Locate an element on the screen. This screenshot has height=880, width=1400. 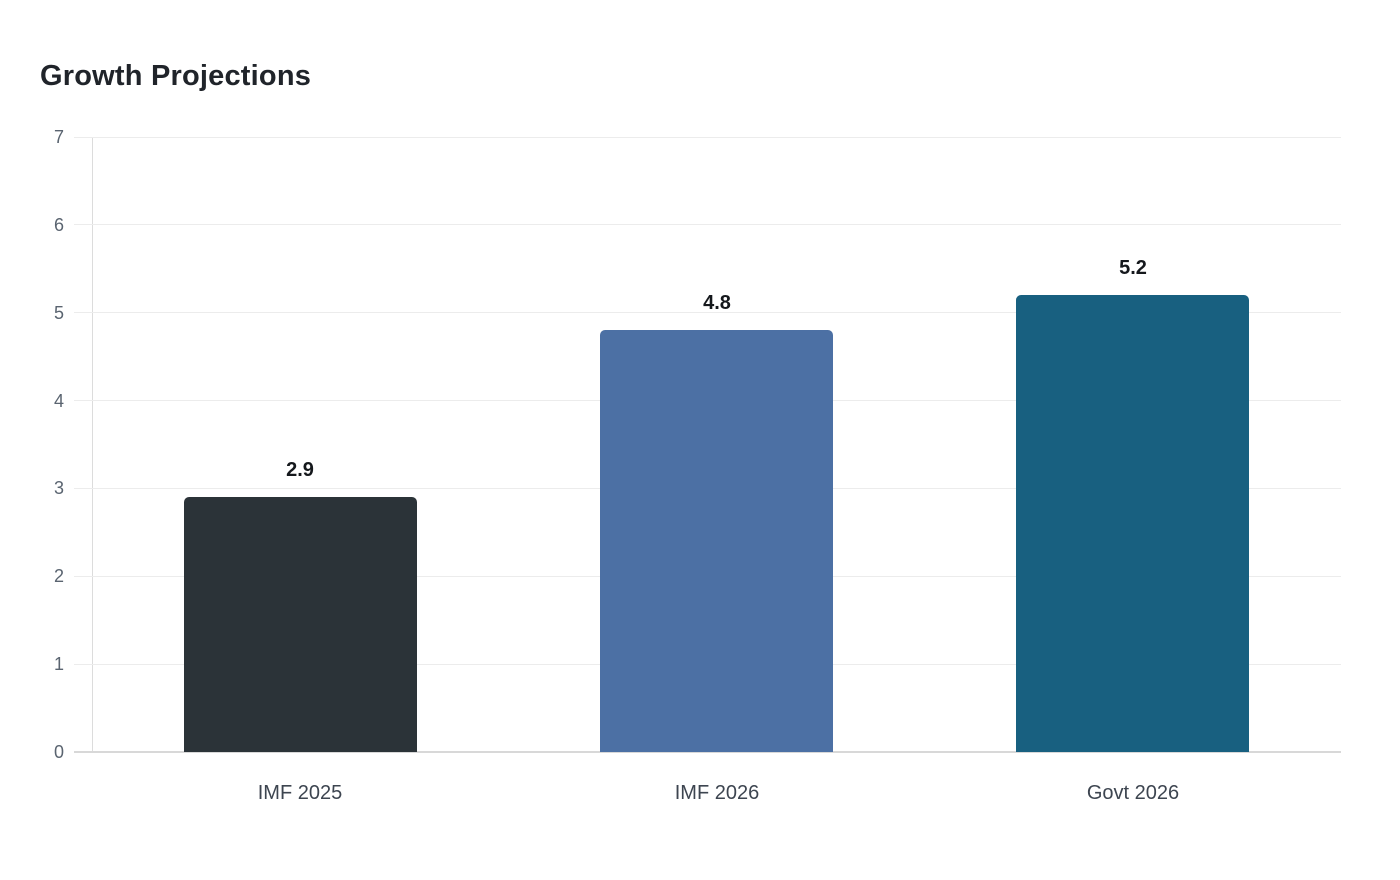
chart-title: Growth Projections is located at coordinates (176, 76).